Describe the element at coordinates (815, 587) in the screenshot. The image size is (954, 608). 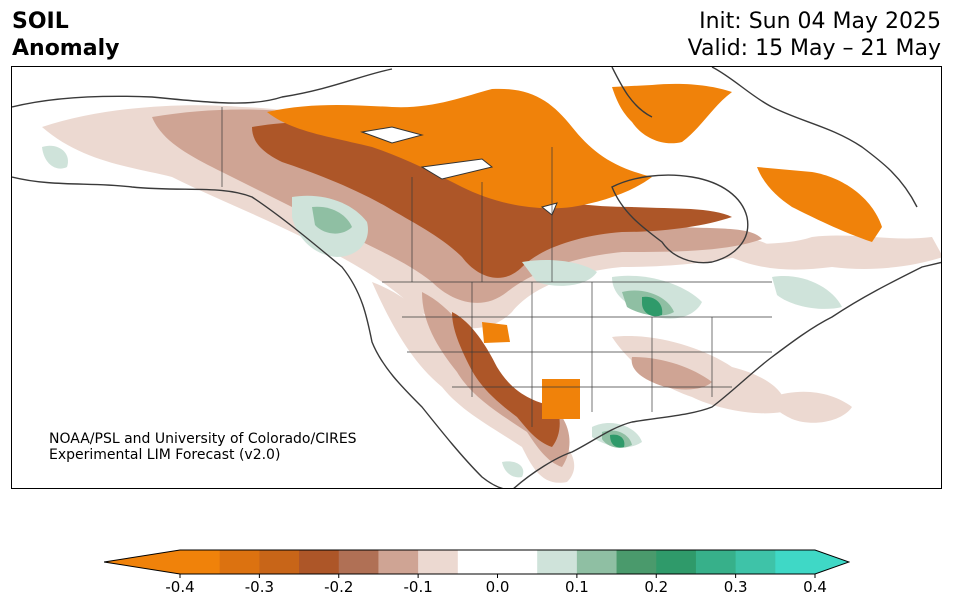
I see `colorbar-tick-label: 0.4` at that location.